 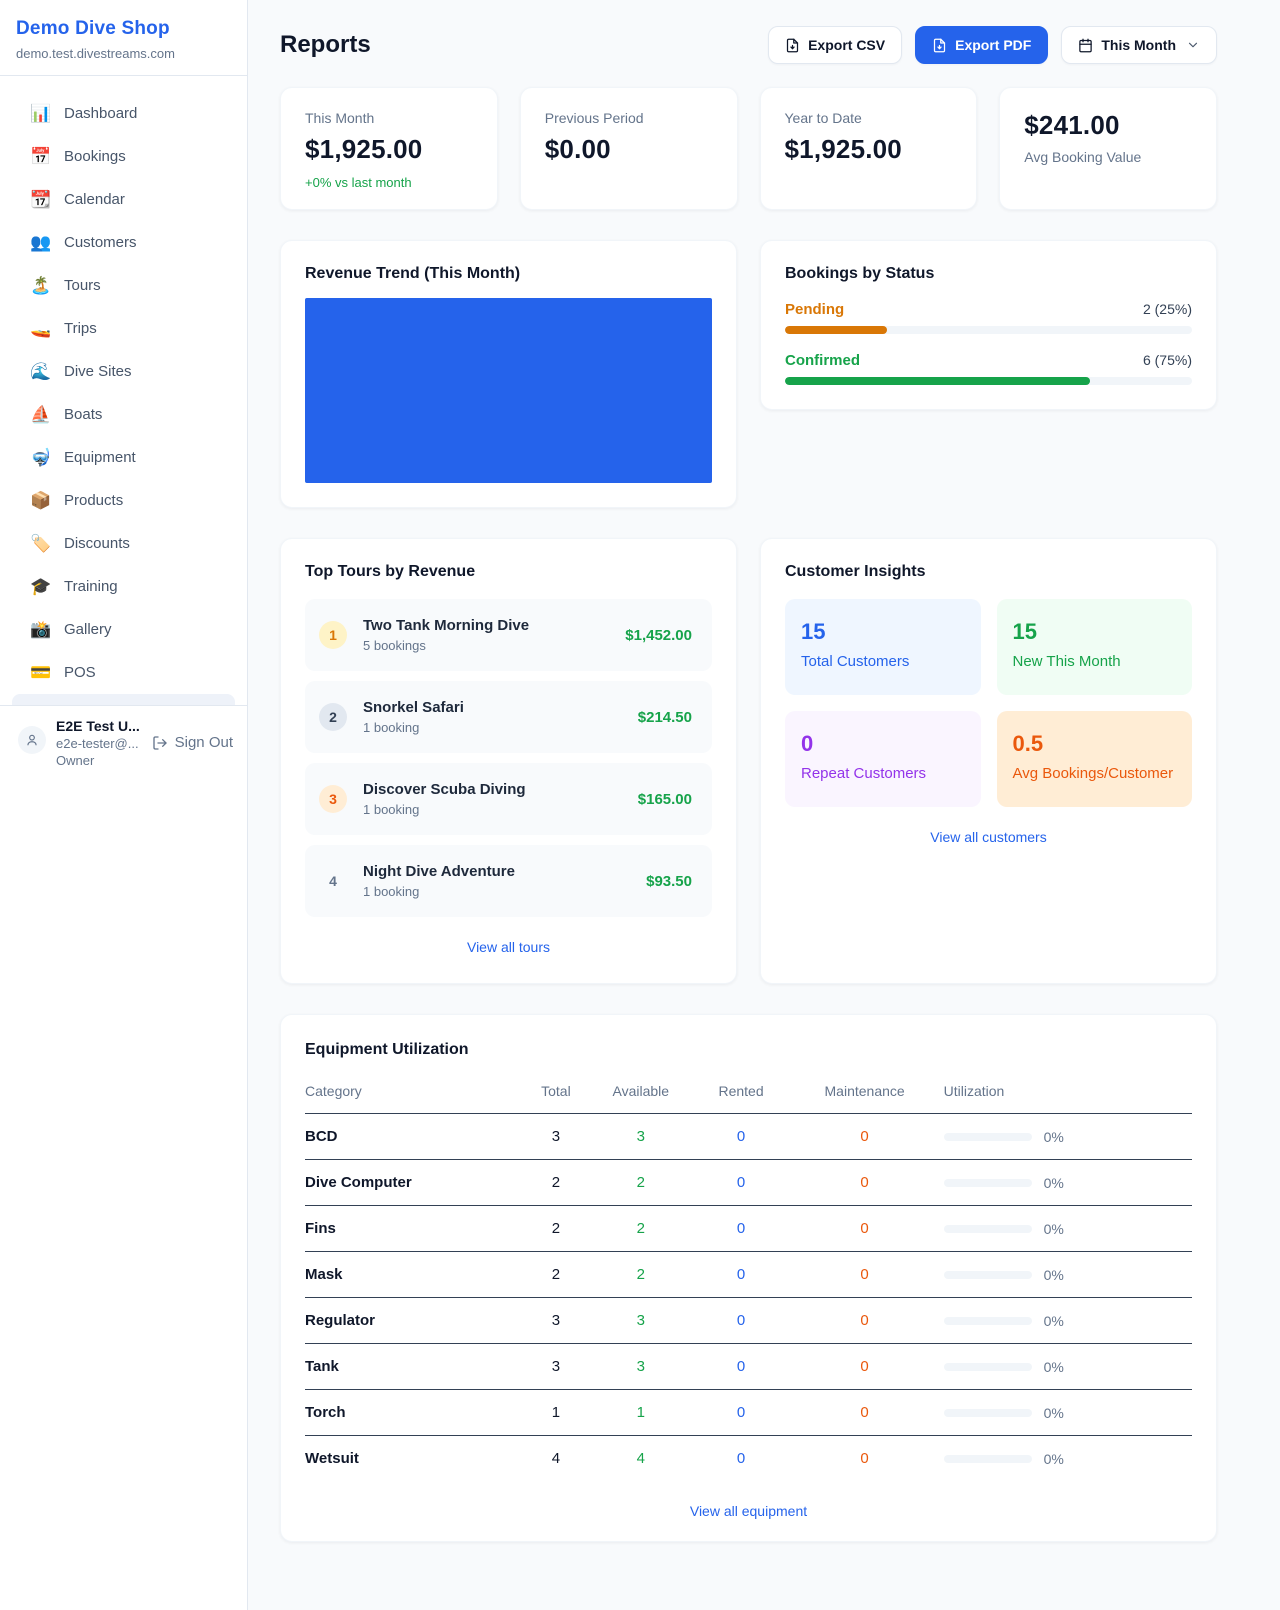 I want to click on nav-item-label: Tours, so click(x=82, y=285).